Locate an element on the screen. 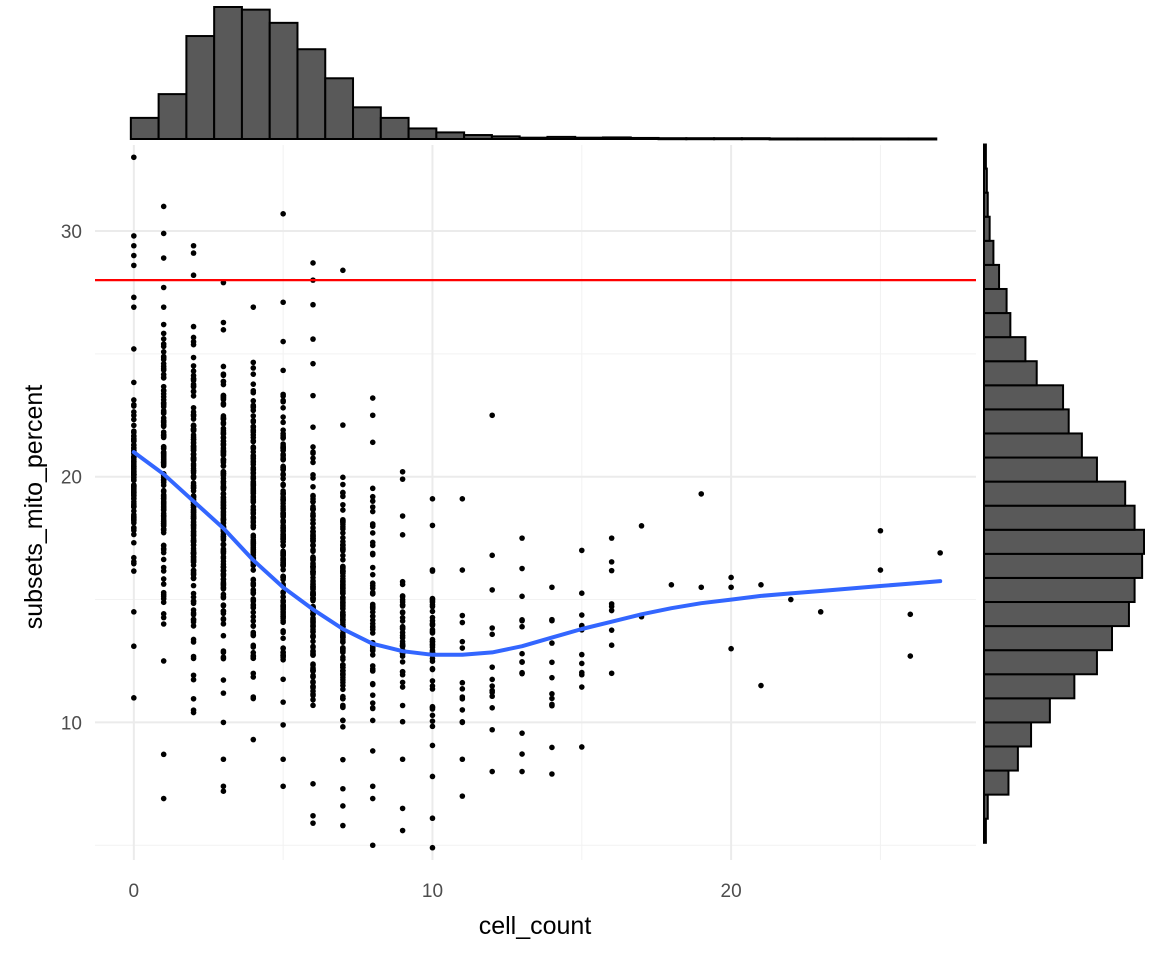 This screenshot has width=1152, height=960. y-axis-title: subsets_mito_percent is located at coordinates (34, 507).